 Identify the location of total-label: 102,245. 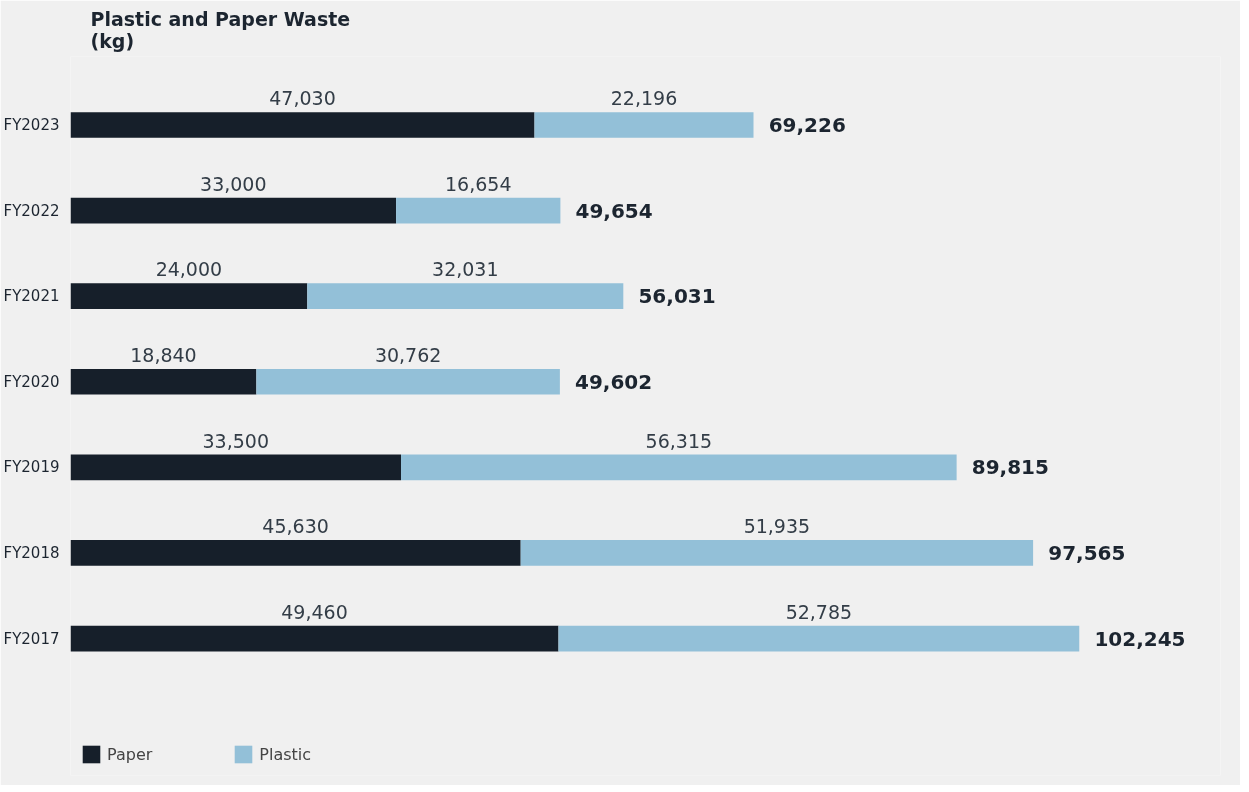
(1140, 638).